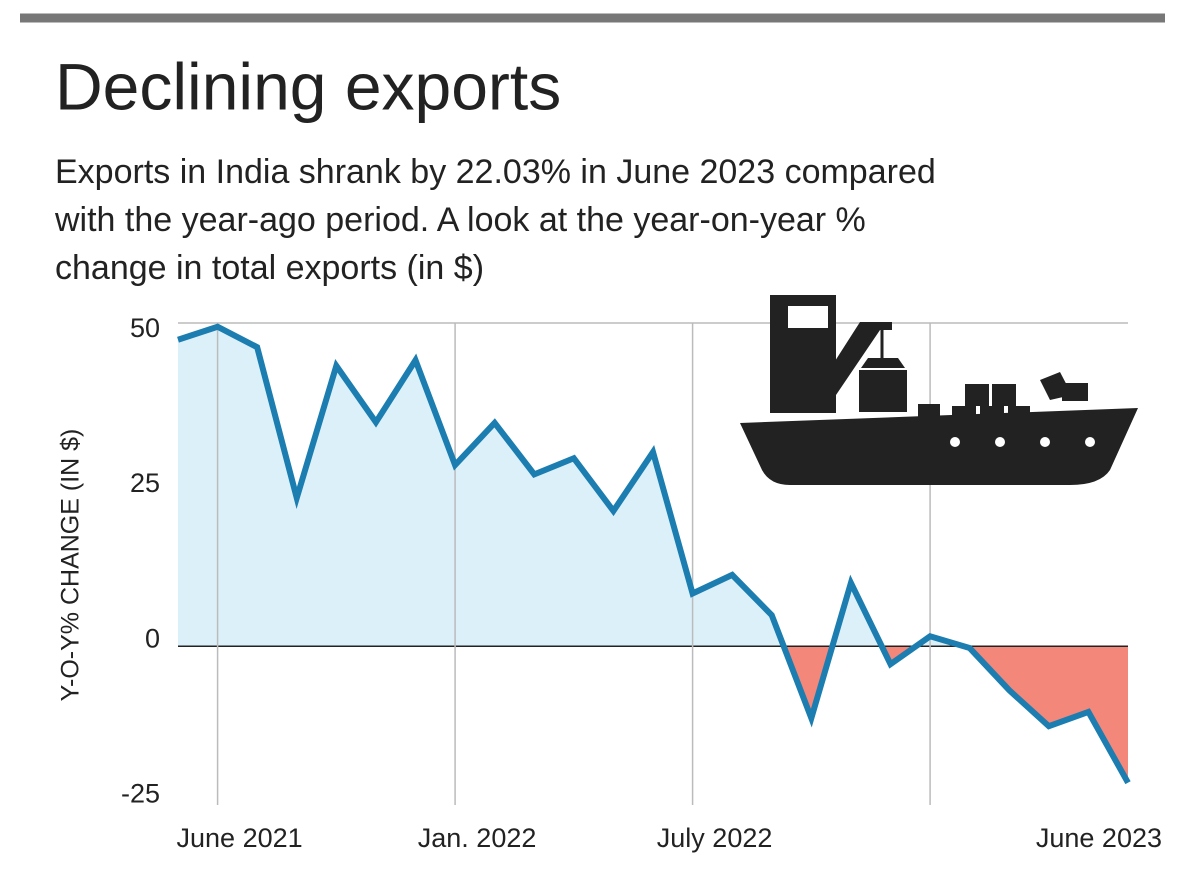 The height and width of the screenshot is (877, 1200). What do you see at coordinates (1099, 838) in the screenshot?
I see `x-tick-label: June 2023` at bounding box center [1099, 838].